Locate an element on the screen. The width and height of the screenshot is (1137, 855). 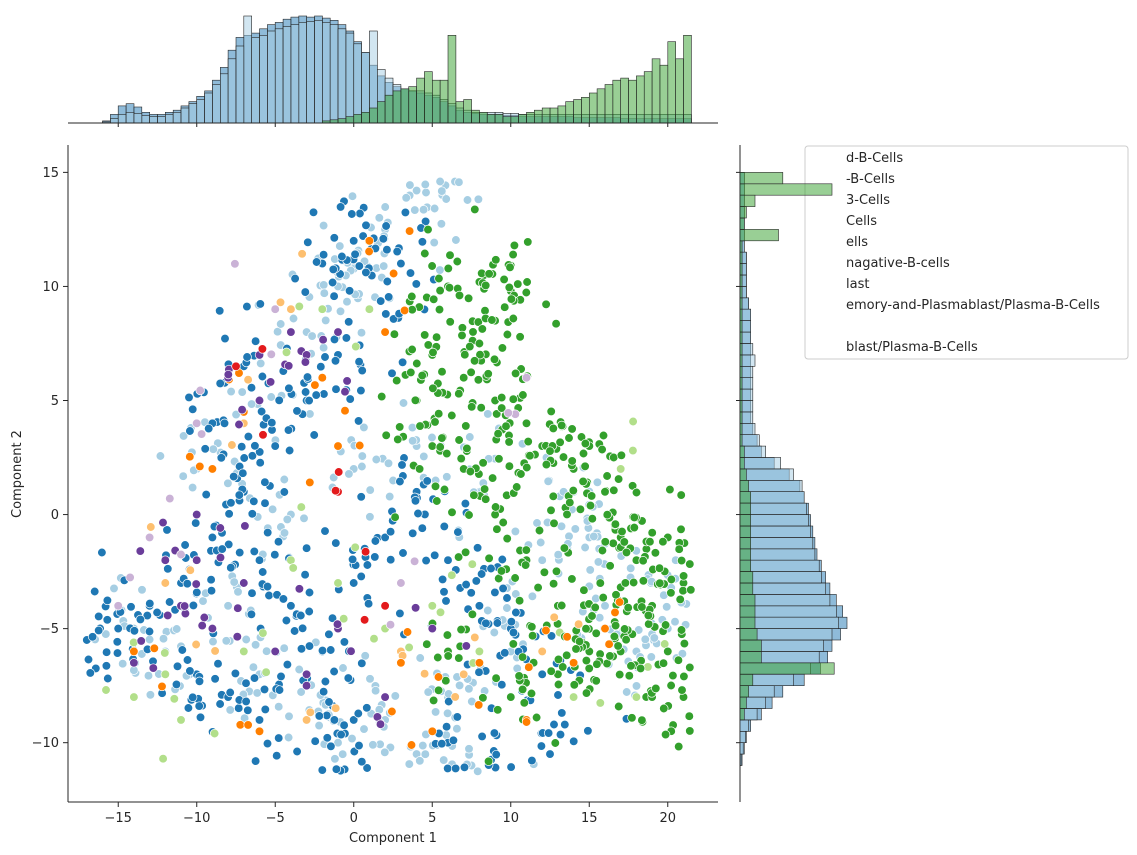
right-marginal-histogram is located at coordinates (793, 469).